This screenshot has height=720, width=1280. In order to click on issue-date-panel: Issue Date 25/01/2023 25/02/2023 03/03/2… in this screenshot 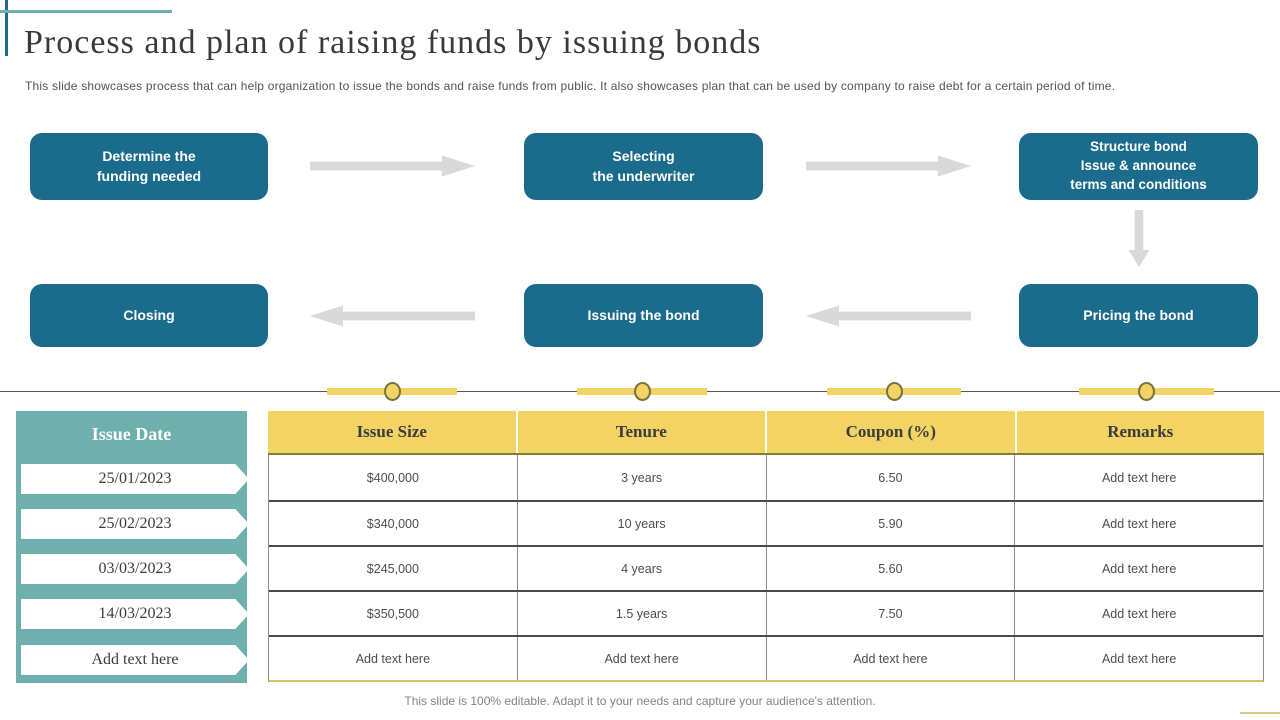, I will do `click(132, 547)`.